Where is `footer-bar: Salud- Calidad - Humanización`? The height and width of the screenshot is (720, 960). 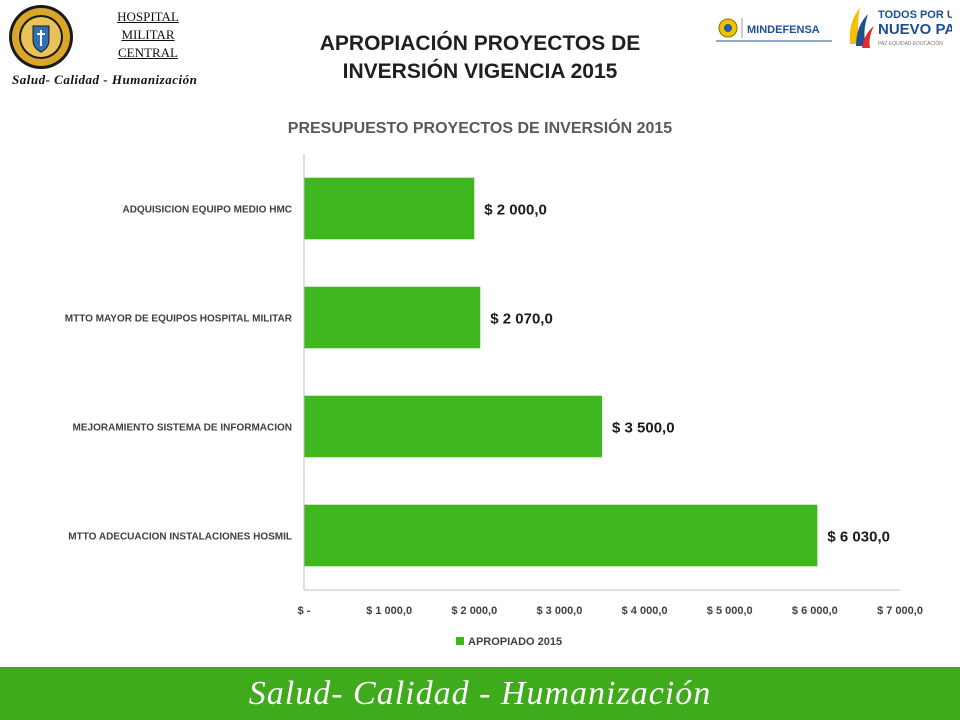 footer-bar: Salud- Calidad - Humanización is located at coordinates (480, 693).